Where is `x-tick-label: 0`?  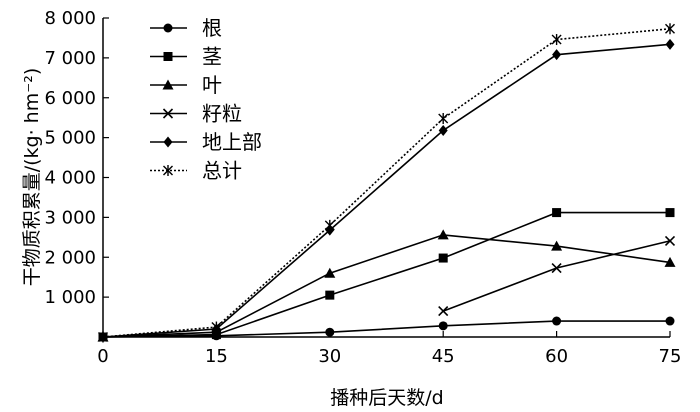
x-tick-label: 0 is located at coordinates (102, 356).